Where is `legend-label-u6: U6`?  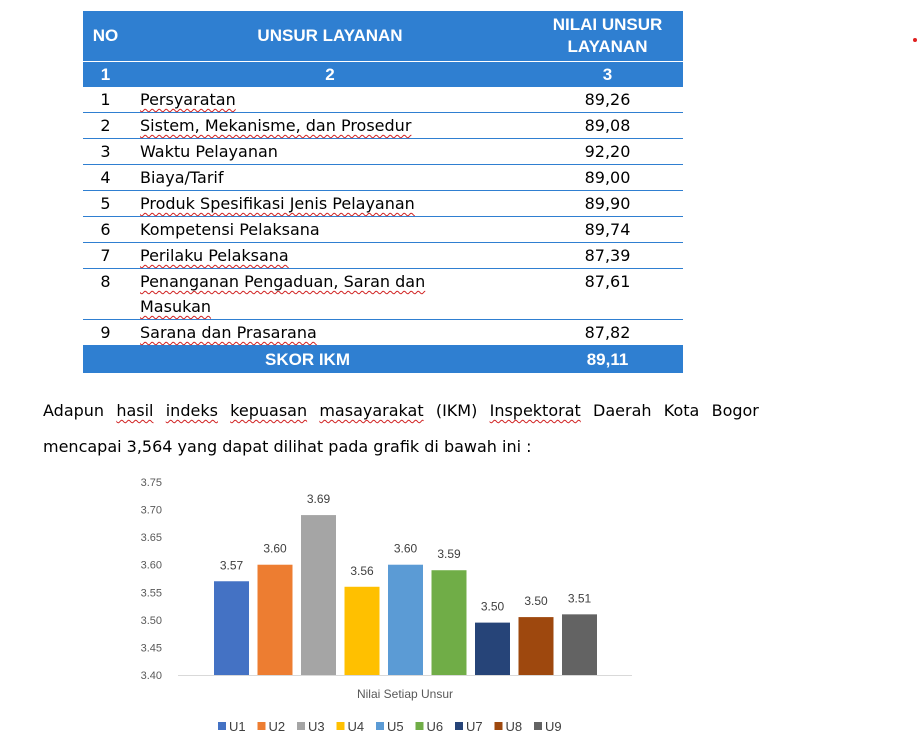 legend-label-u6: U6 is located at coordinates (435, 726).